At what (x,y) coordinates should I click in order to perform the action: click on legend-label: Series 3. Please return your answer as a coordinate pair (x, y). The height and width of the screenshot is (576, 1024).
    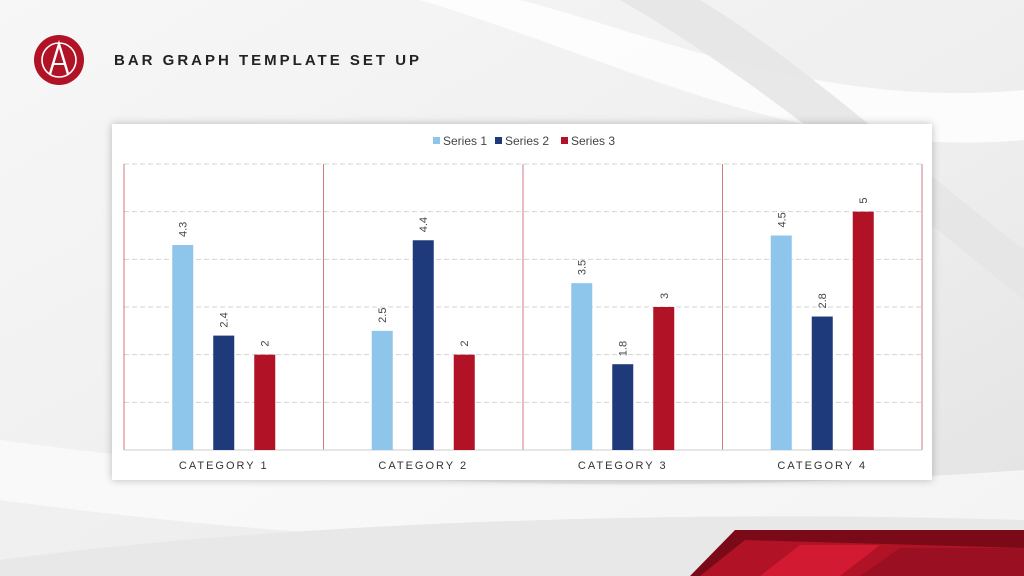
    Looking at the image, I should click on (593, 141).